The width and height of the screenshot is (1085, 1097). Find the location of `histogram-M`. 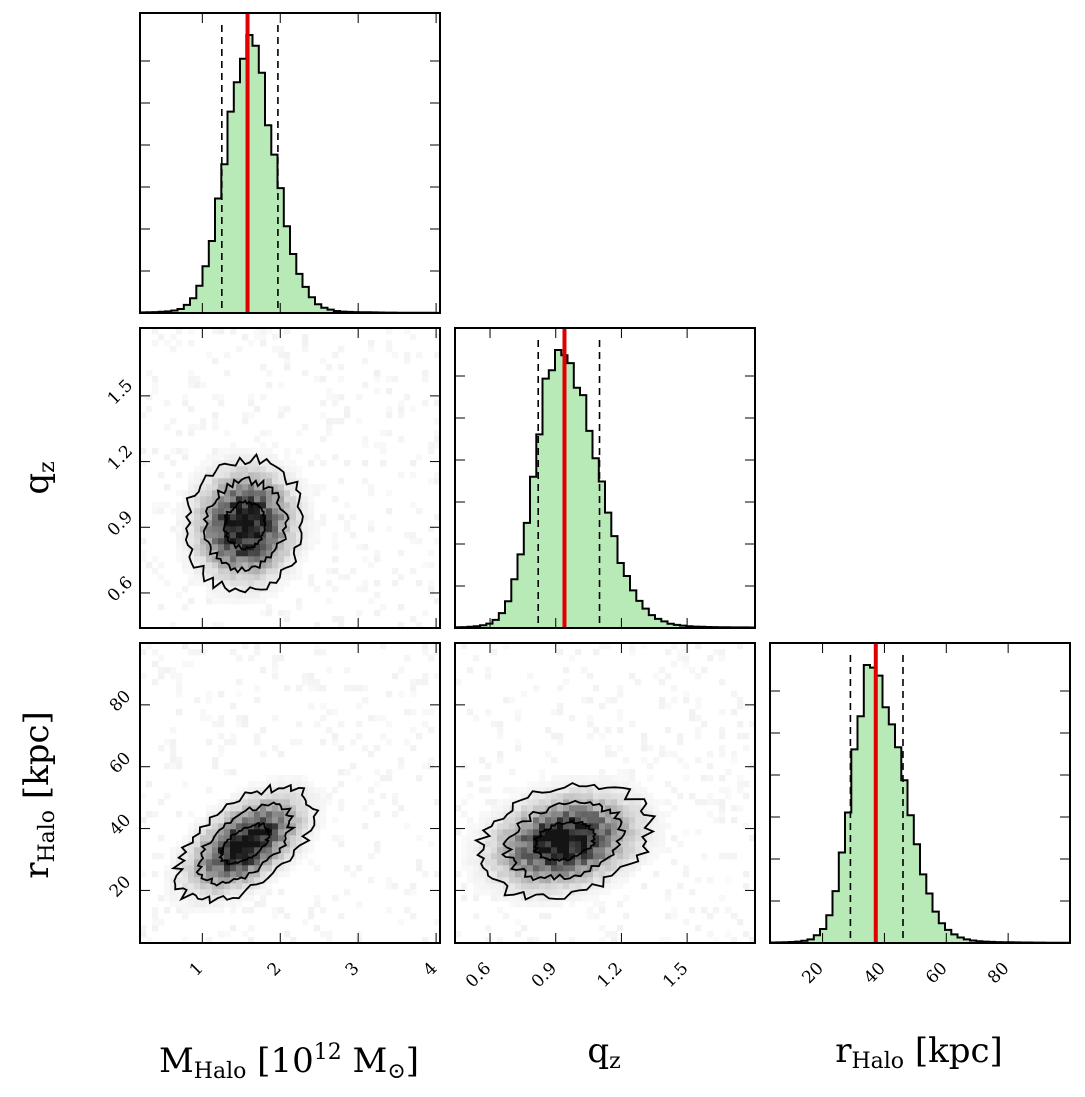

histogram-M is located at coordinates (290, 174).